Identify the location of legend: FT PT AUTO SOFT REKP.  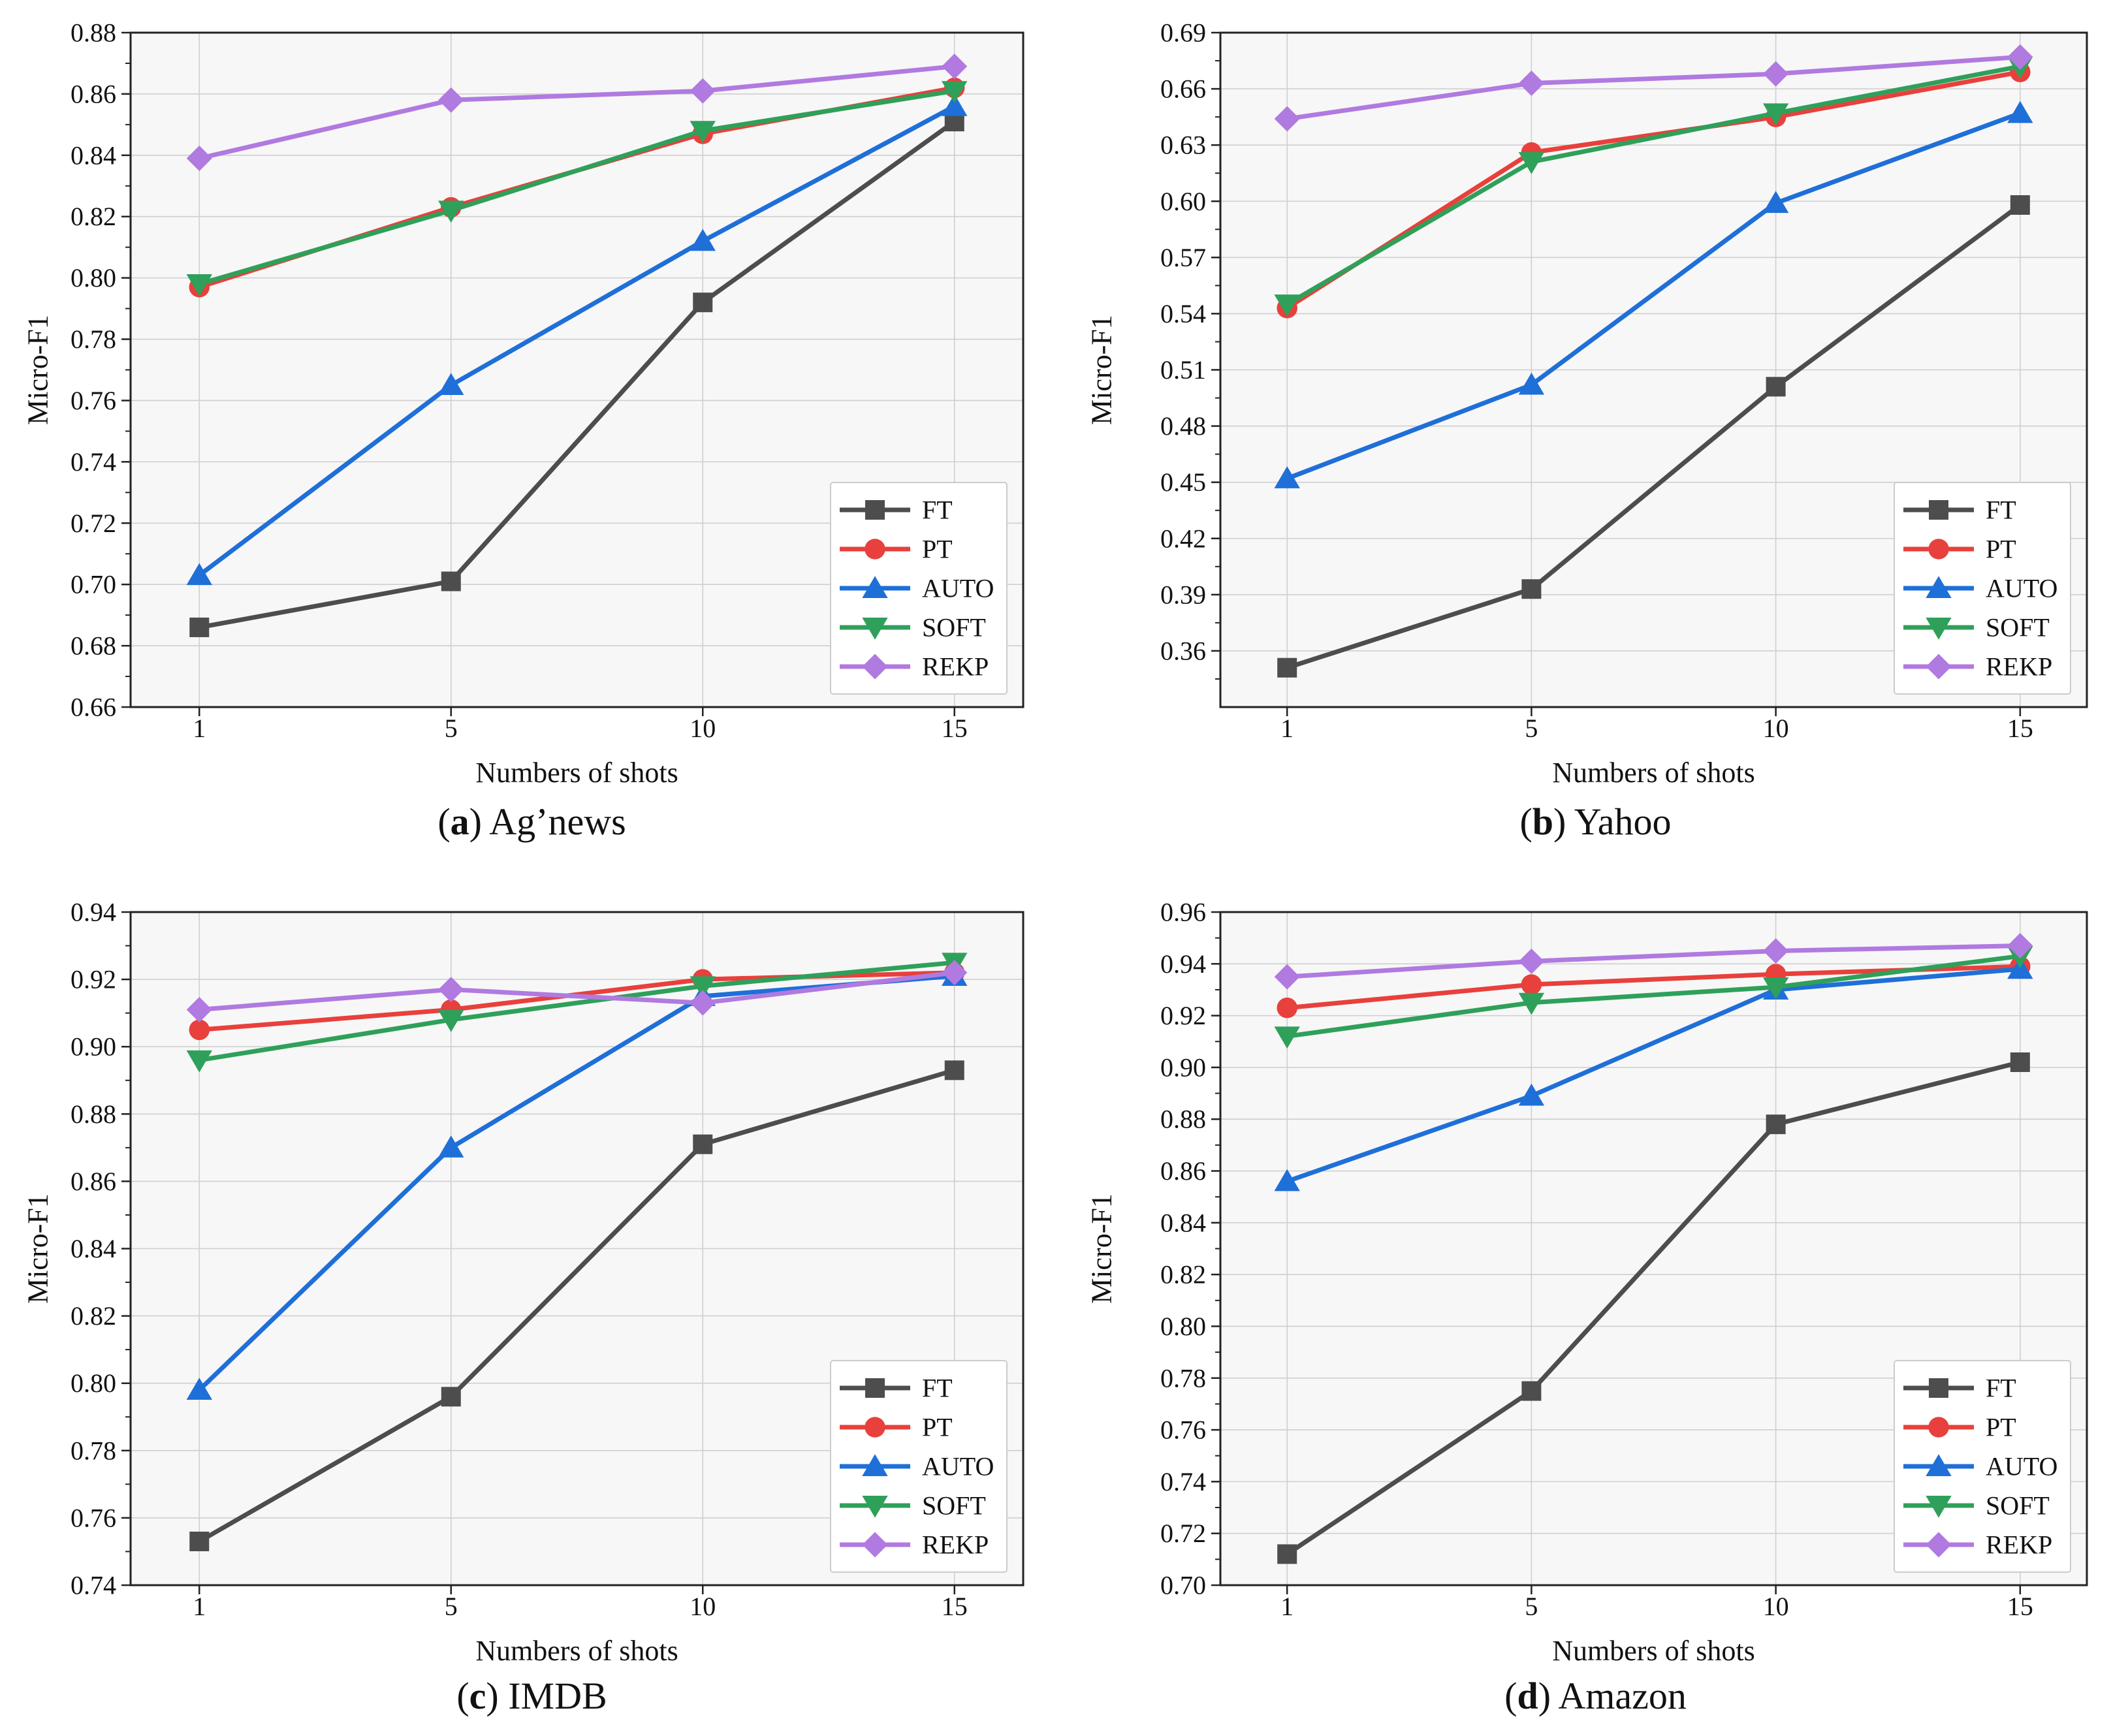
(919, 588).